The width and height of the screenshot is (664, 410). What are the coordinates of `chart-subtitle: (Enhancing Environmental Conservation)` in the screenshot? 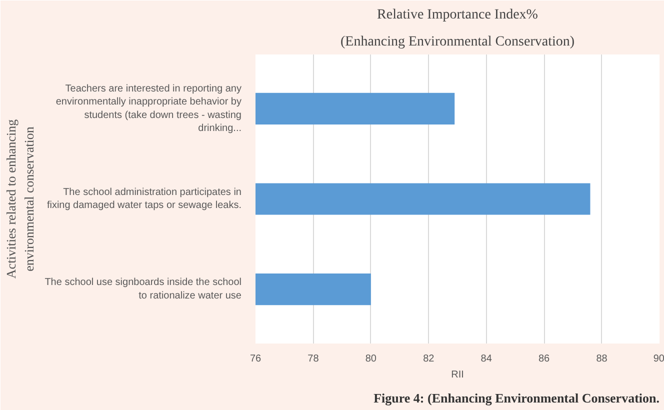 It's located at (457, 42).